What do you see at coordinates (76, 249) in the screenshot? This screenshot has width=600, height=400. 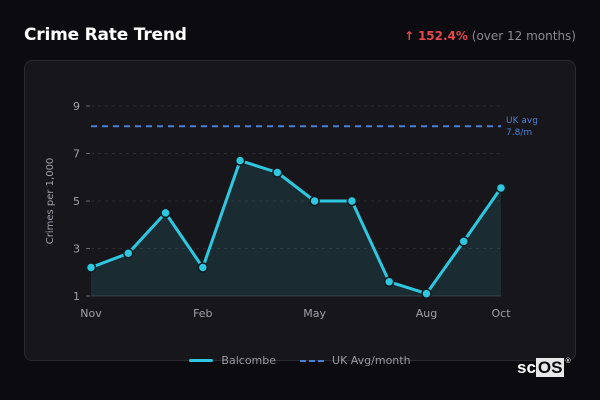 I see `y-tick-label: 3` at bounding box center [76, 249].